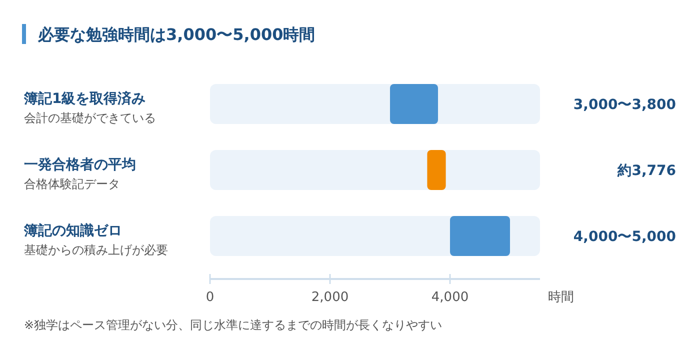 Image resolution: width=700 pixels, height=344 pixels. Describe the element at coordinates (330, 297) in the screenshot. I see `x-tick-label: 2,000` at that location.